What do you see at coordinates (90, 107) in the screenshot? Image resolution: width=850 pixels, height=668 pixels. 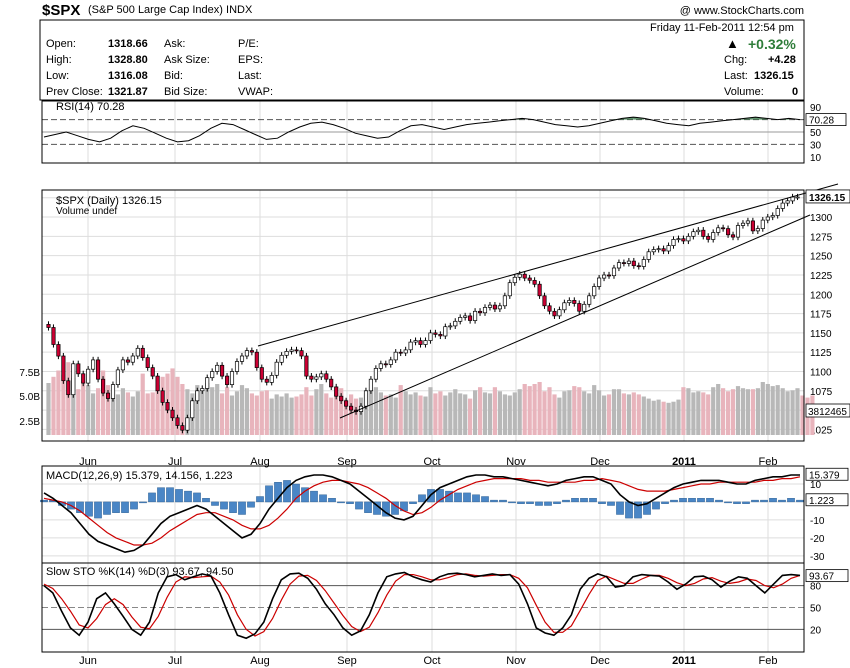 I see `rsi-title: RSI(14) 70.28` at bounding box center [90, 107].